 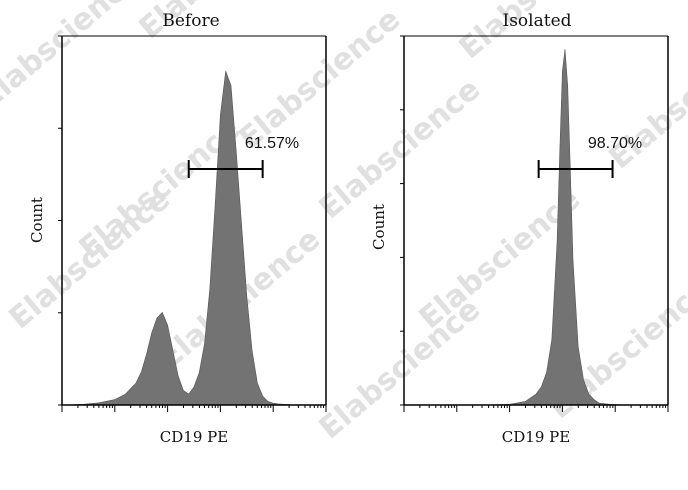 I want to click on gate-percent-isolated: 98.70%, so click(x=615, y=143).